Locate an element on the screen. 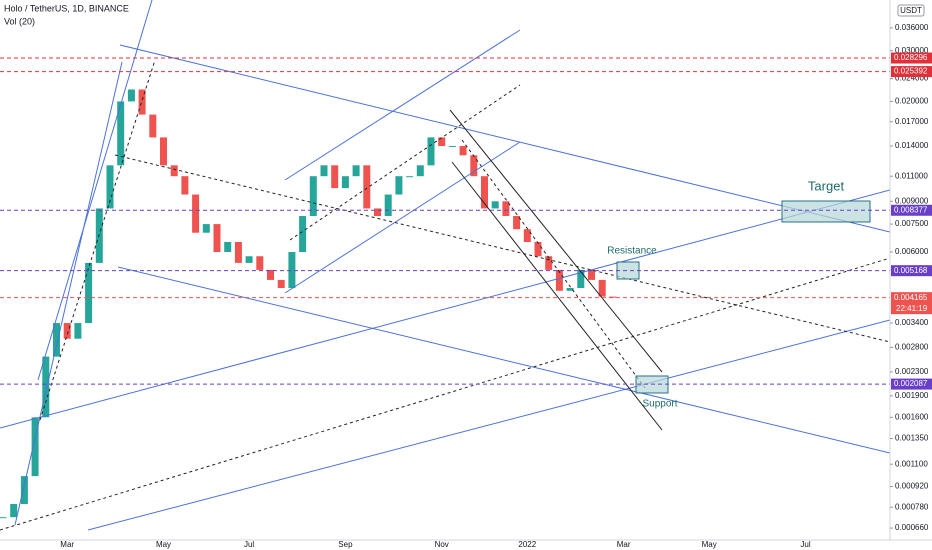 This screenshot has height=550, width=932. x-tick-label: Mar is located at coordinates (624, 544).